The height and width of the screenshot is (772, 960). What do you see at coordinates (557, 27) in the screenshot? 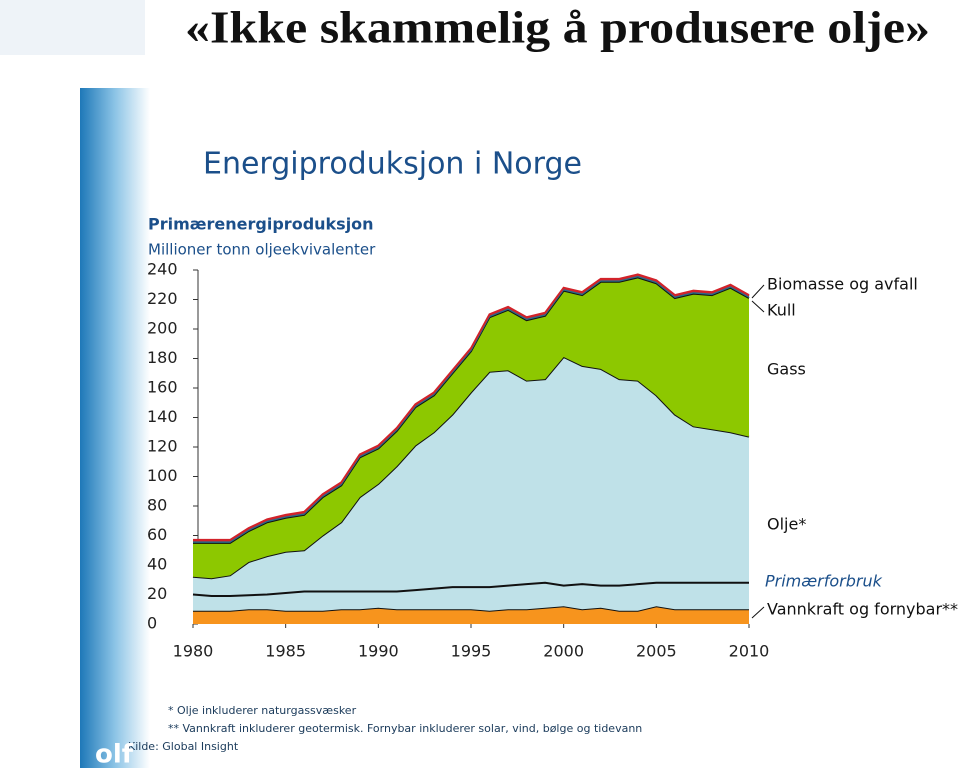
I see `headline: «Ikke skammelig å produsere olje»` at bounding box center [557, 27].